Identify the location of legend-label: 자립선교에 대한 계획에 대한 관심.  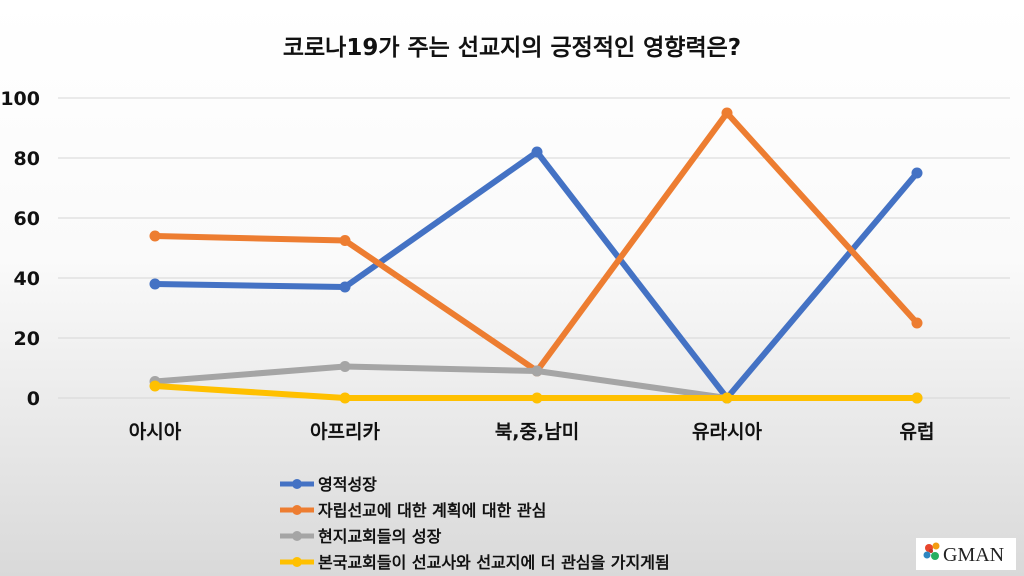
(432, 510).